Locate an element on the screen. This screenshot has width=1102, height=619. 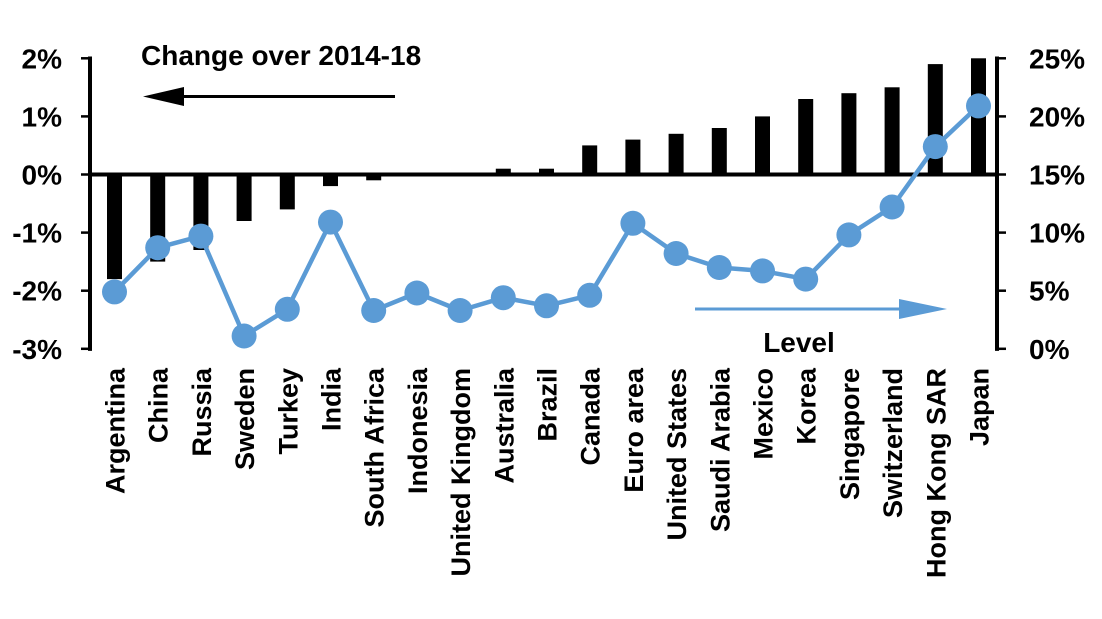
x-label-indonesia: Indonesia is located at coordinates (418, 430).